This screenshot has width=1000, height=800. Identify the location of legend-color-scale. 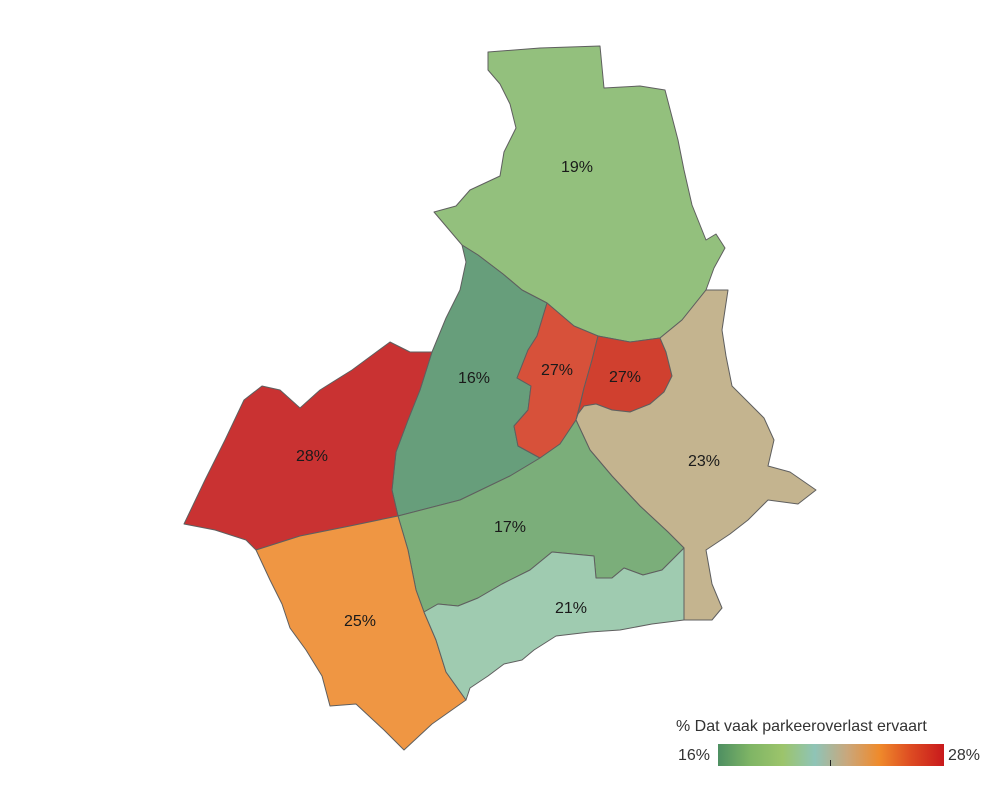
(831, 755).